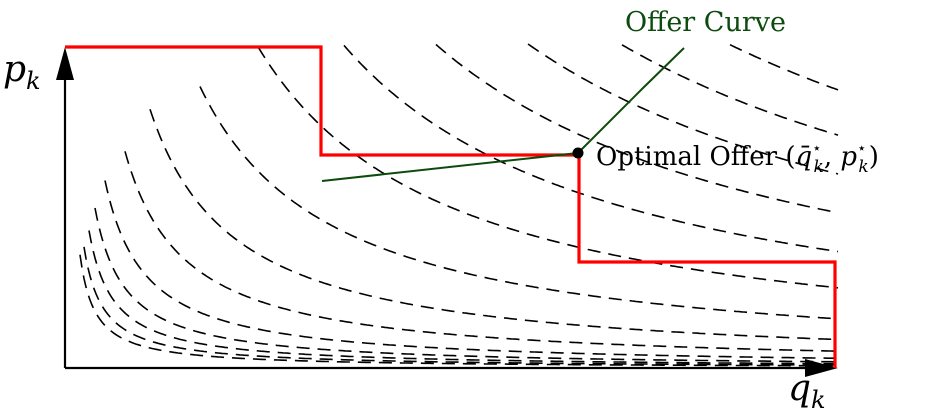  Describe the element at coordinates (65, 63) in the screenshot. I see `y-axis-arrow` at that location.